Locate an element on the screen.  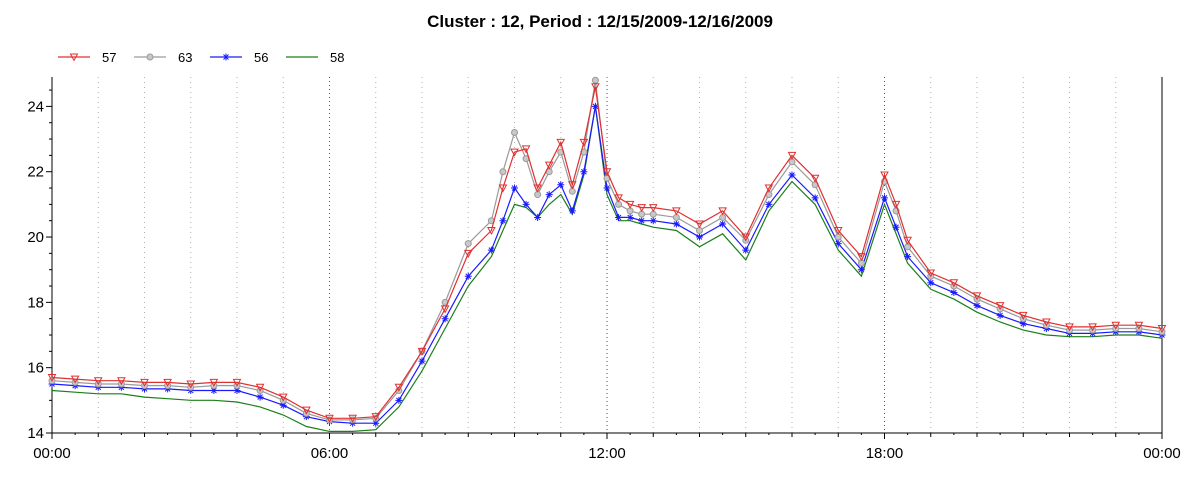
y-tick-label: 18 is located at coordinates (35, 302).